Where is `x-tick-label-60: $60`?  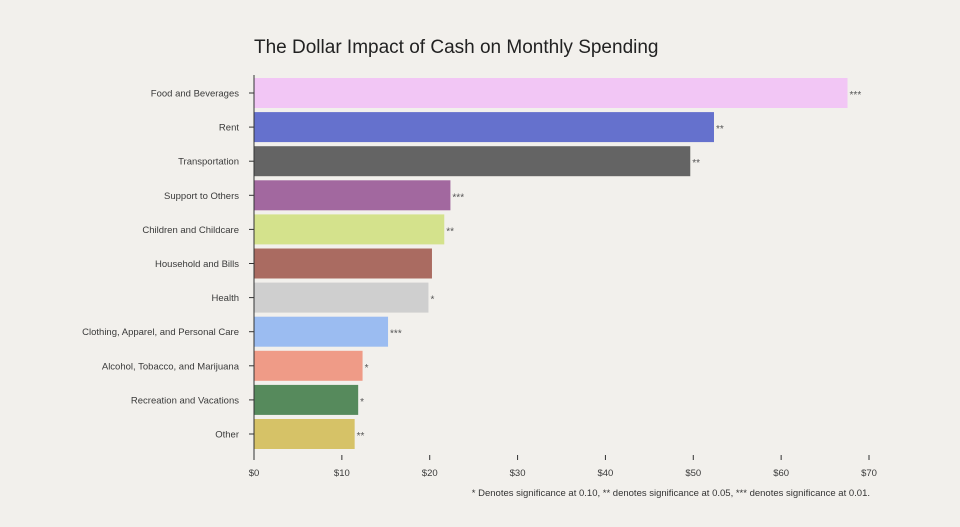 x-tick-label-60: $60 is located at coordinates (781, 473).